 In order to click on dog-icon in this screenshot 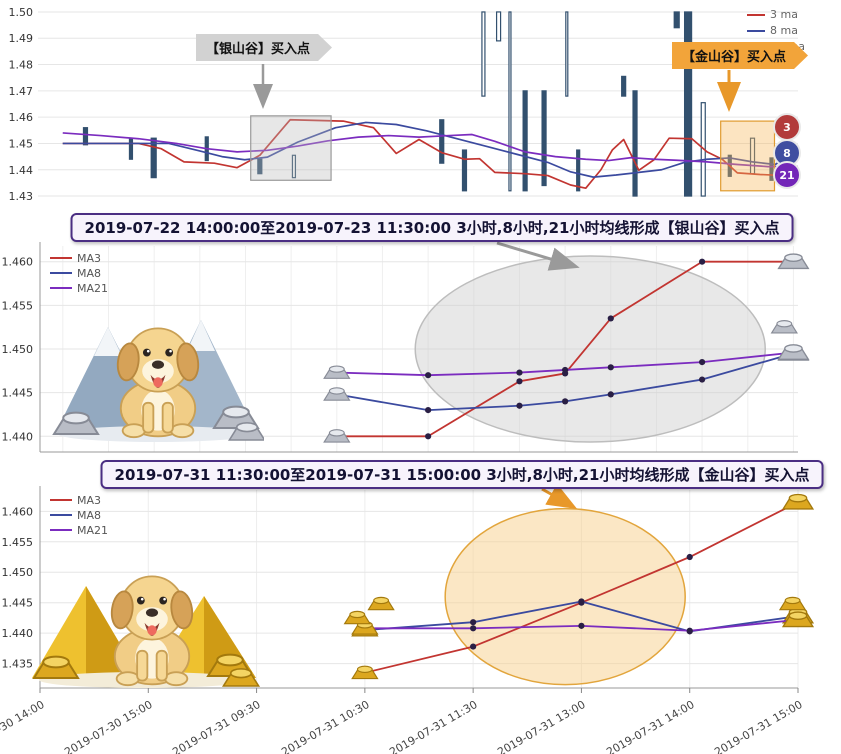, I will do `click(152, 631)`.